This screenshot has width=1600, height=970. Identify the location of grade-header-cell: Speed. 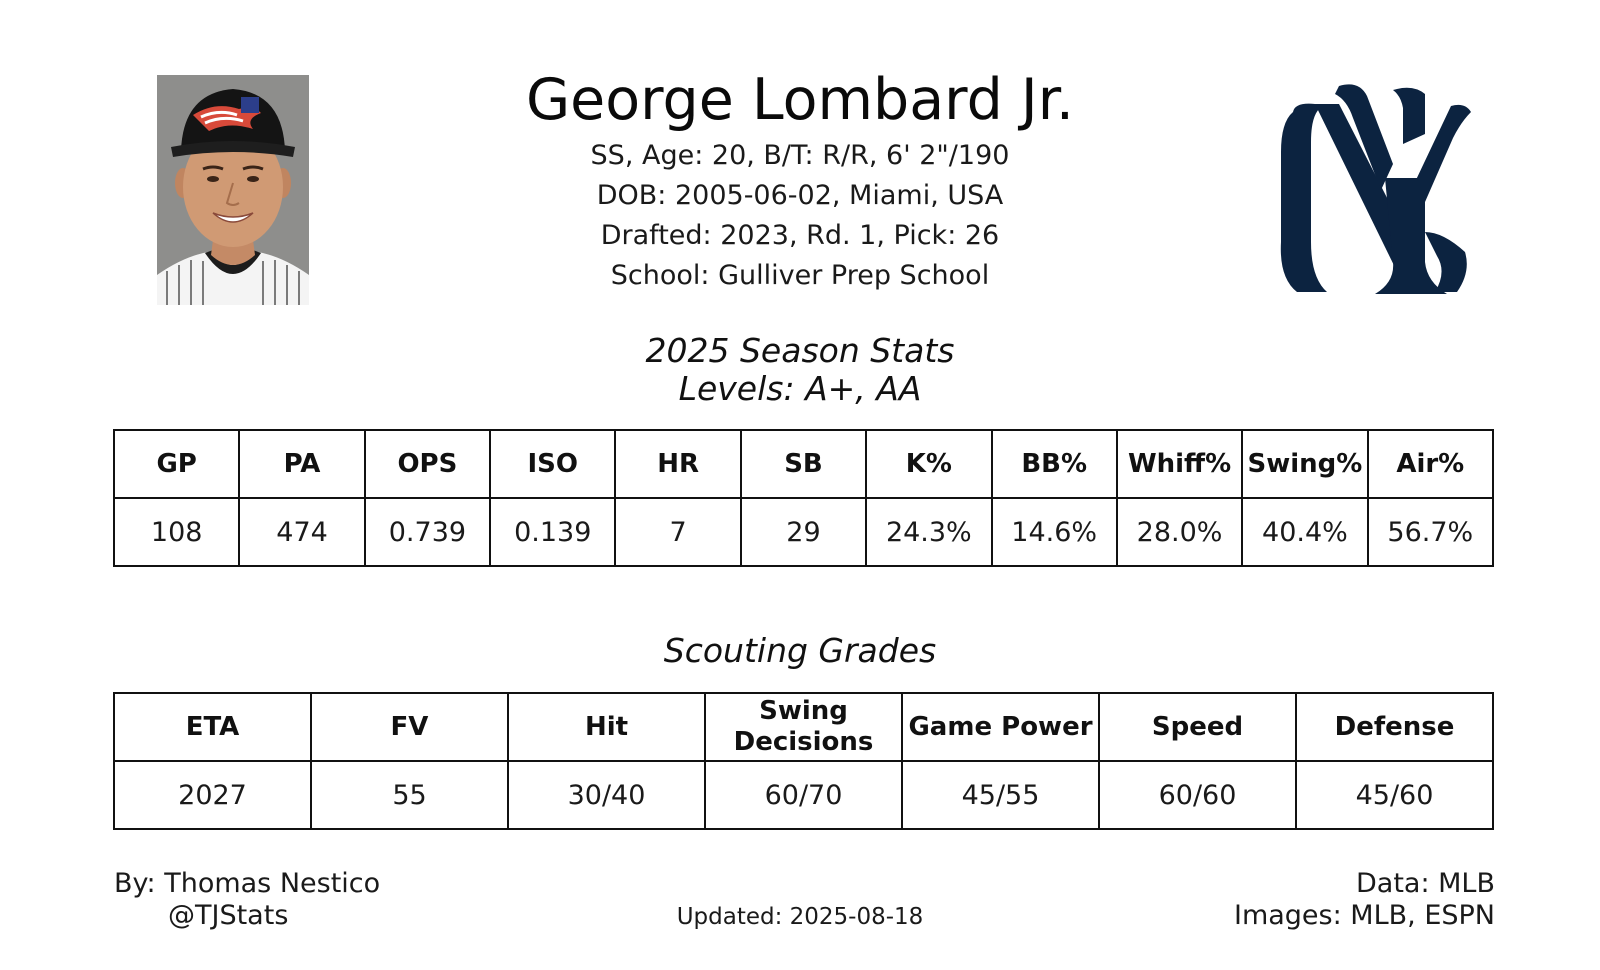
(1197, 727).